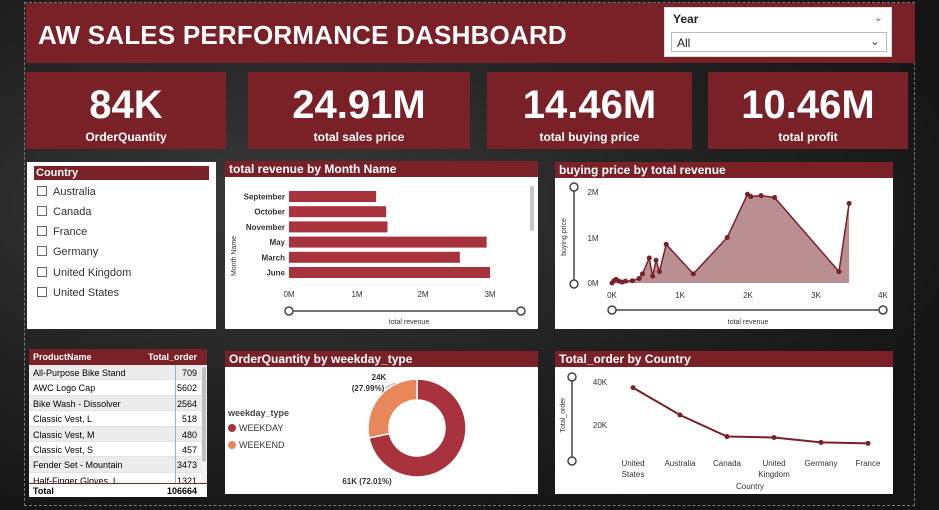 The image size is (939, 510). Describe the element at coordinates (172, 357) in the screenshot. I see `column-header-total-order: Total_order` at that location.